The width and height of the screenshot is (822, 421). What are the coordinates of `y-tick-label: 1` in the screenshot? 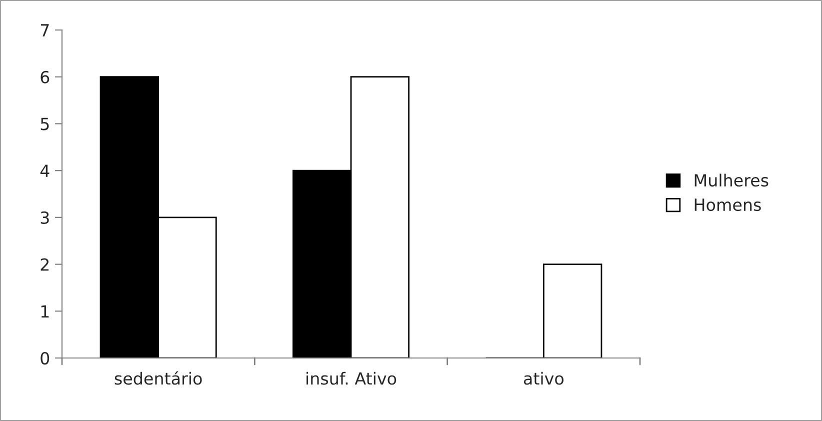 It's located at (45, 311).